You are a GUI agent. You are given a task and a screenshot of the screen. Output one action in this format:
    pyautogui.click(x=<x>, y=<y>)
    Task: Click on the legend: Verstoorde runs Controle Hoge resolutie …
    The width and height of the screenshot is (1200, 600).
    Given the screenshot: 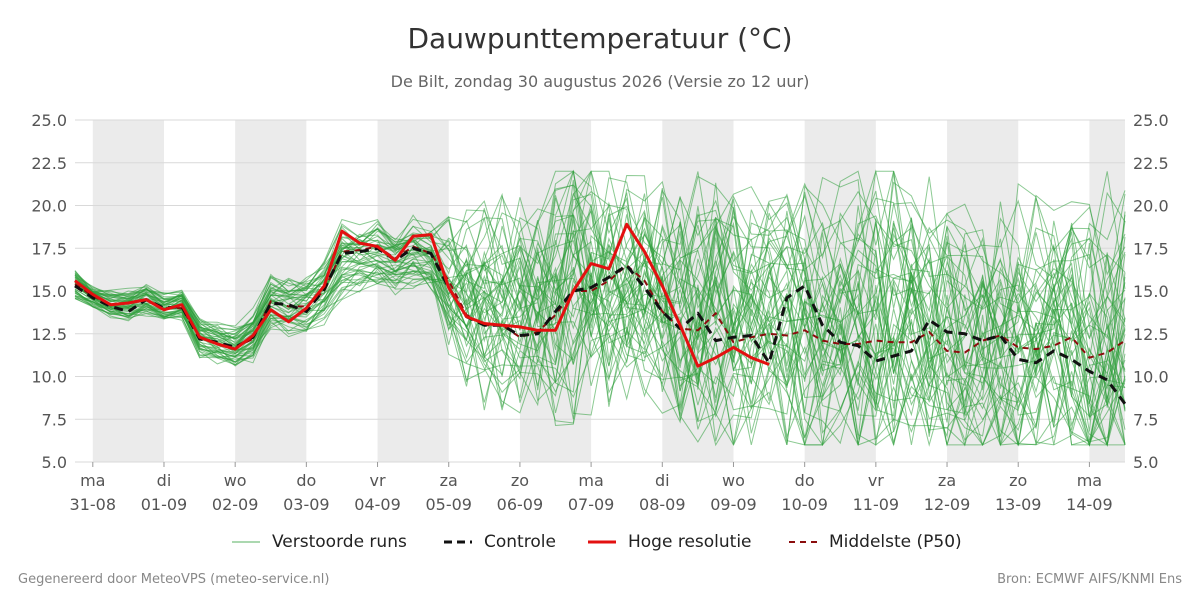 What is the action you would take?
    pyautogui.click(x=600, y=542)
    